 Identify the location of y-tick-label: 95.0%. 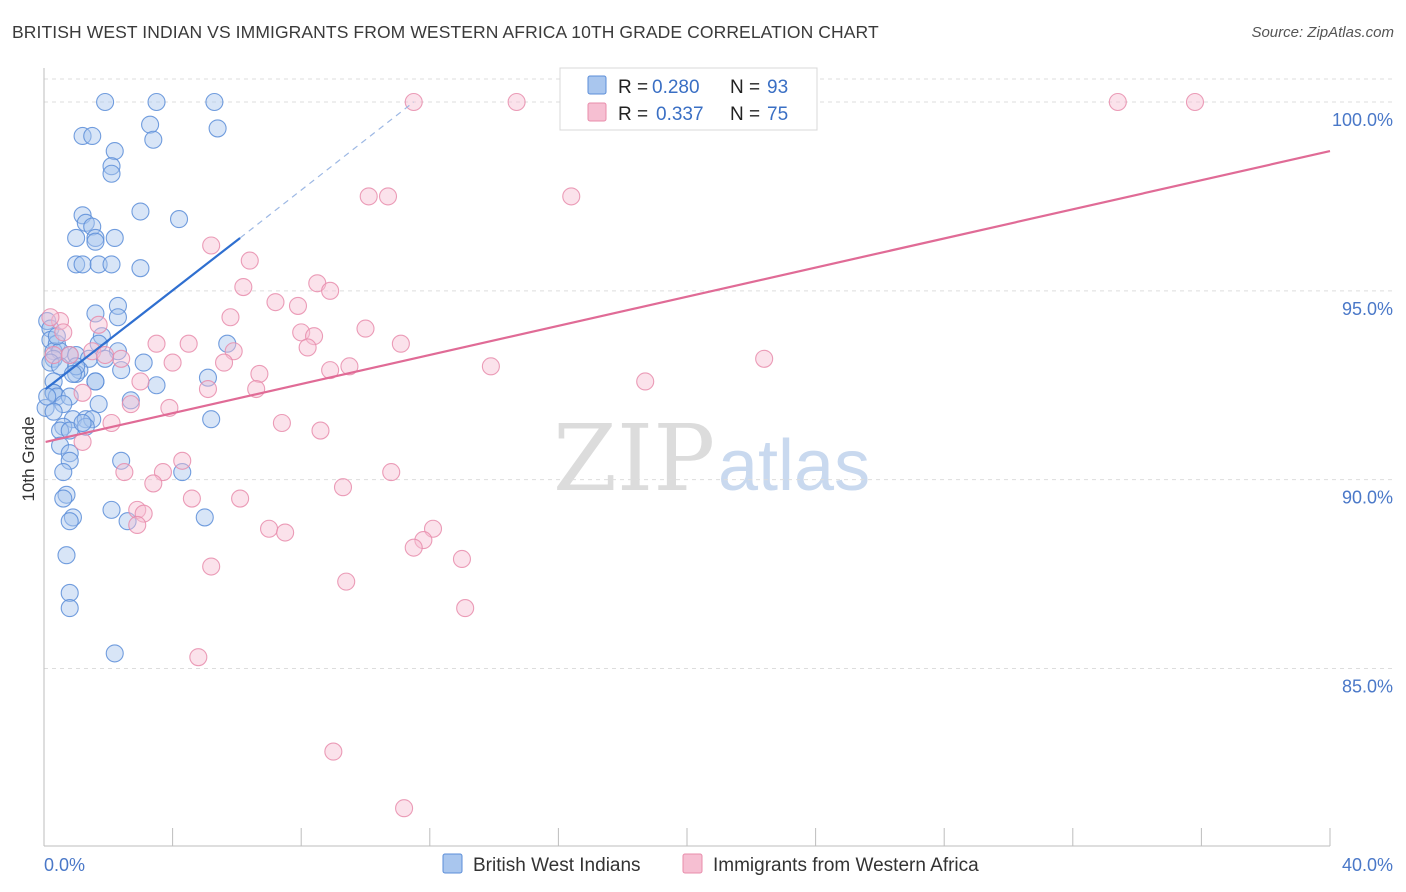
(1367, 309).